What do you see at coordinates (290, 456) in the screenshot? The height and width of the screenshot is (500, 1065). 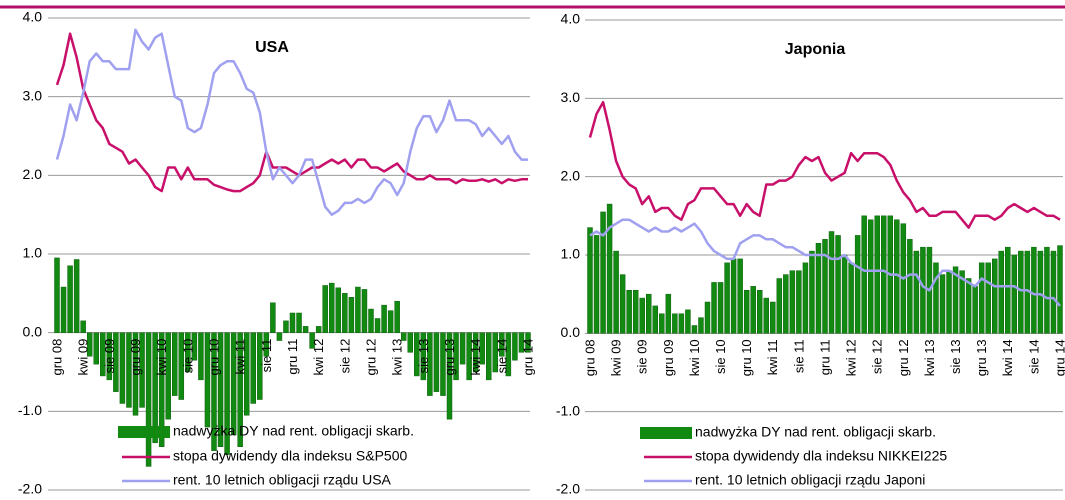 I see `legend-label: stopa dywidendy dla indeksu S&P500` at bounding box center [290, 456].